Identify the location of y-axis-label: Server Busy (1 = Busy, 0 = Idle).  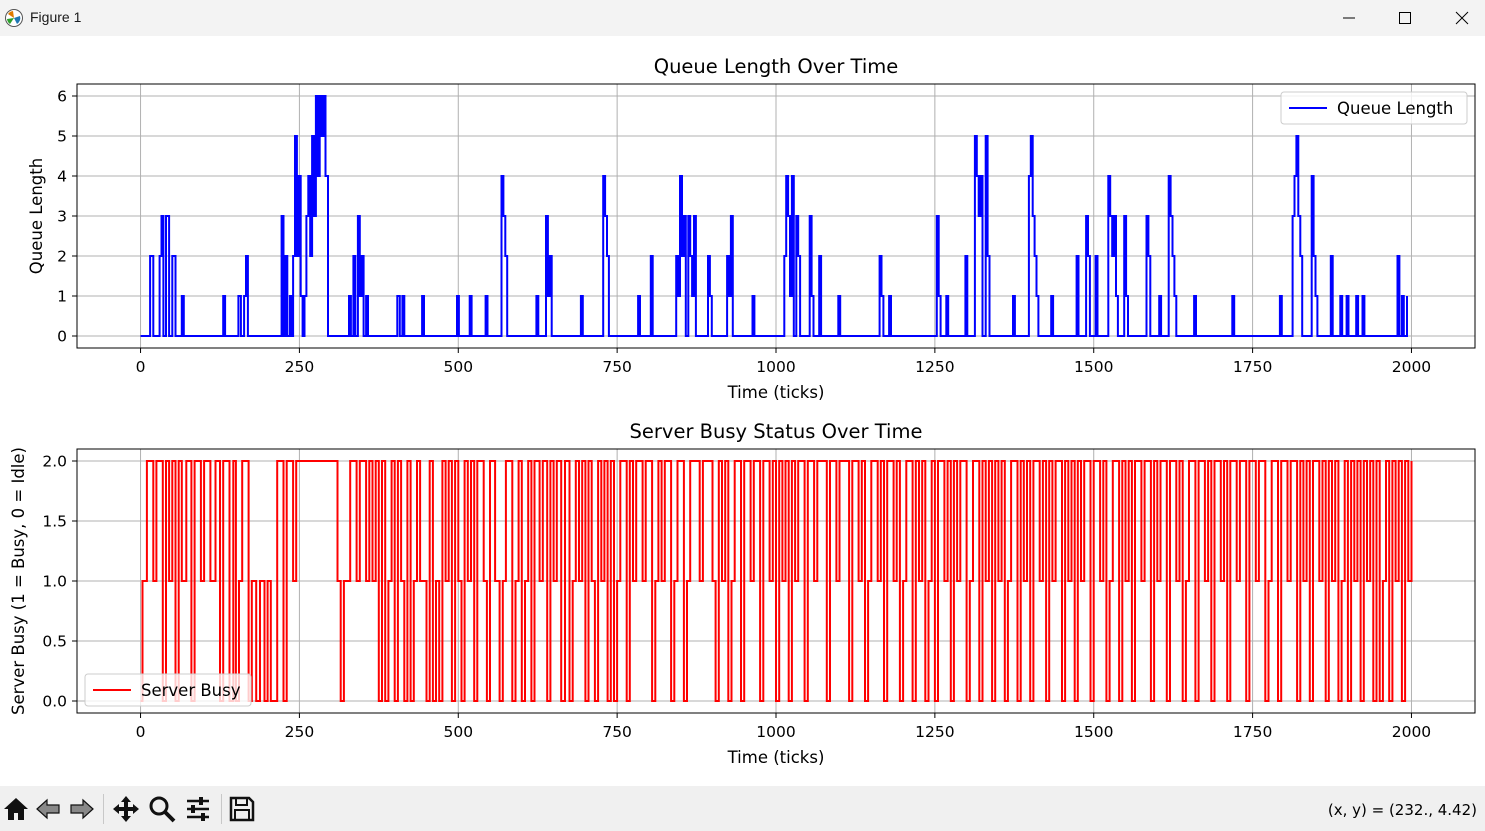
(18, 581).